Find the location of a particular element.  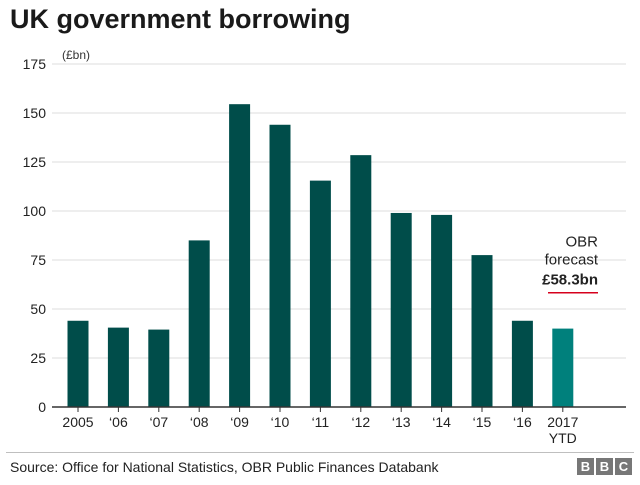

obr-forecast-annotation: OBR forecast £58.3bn is located at coordinates (570, 264).